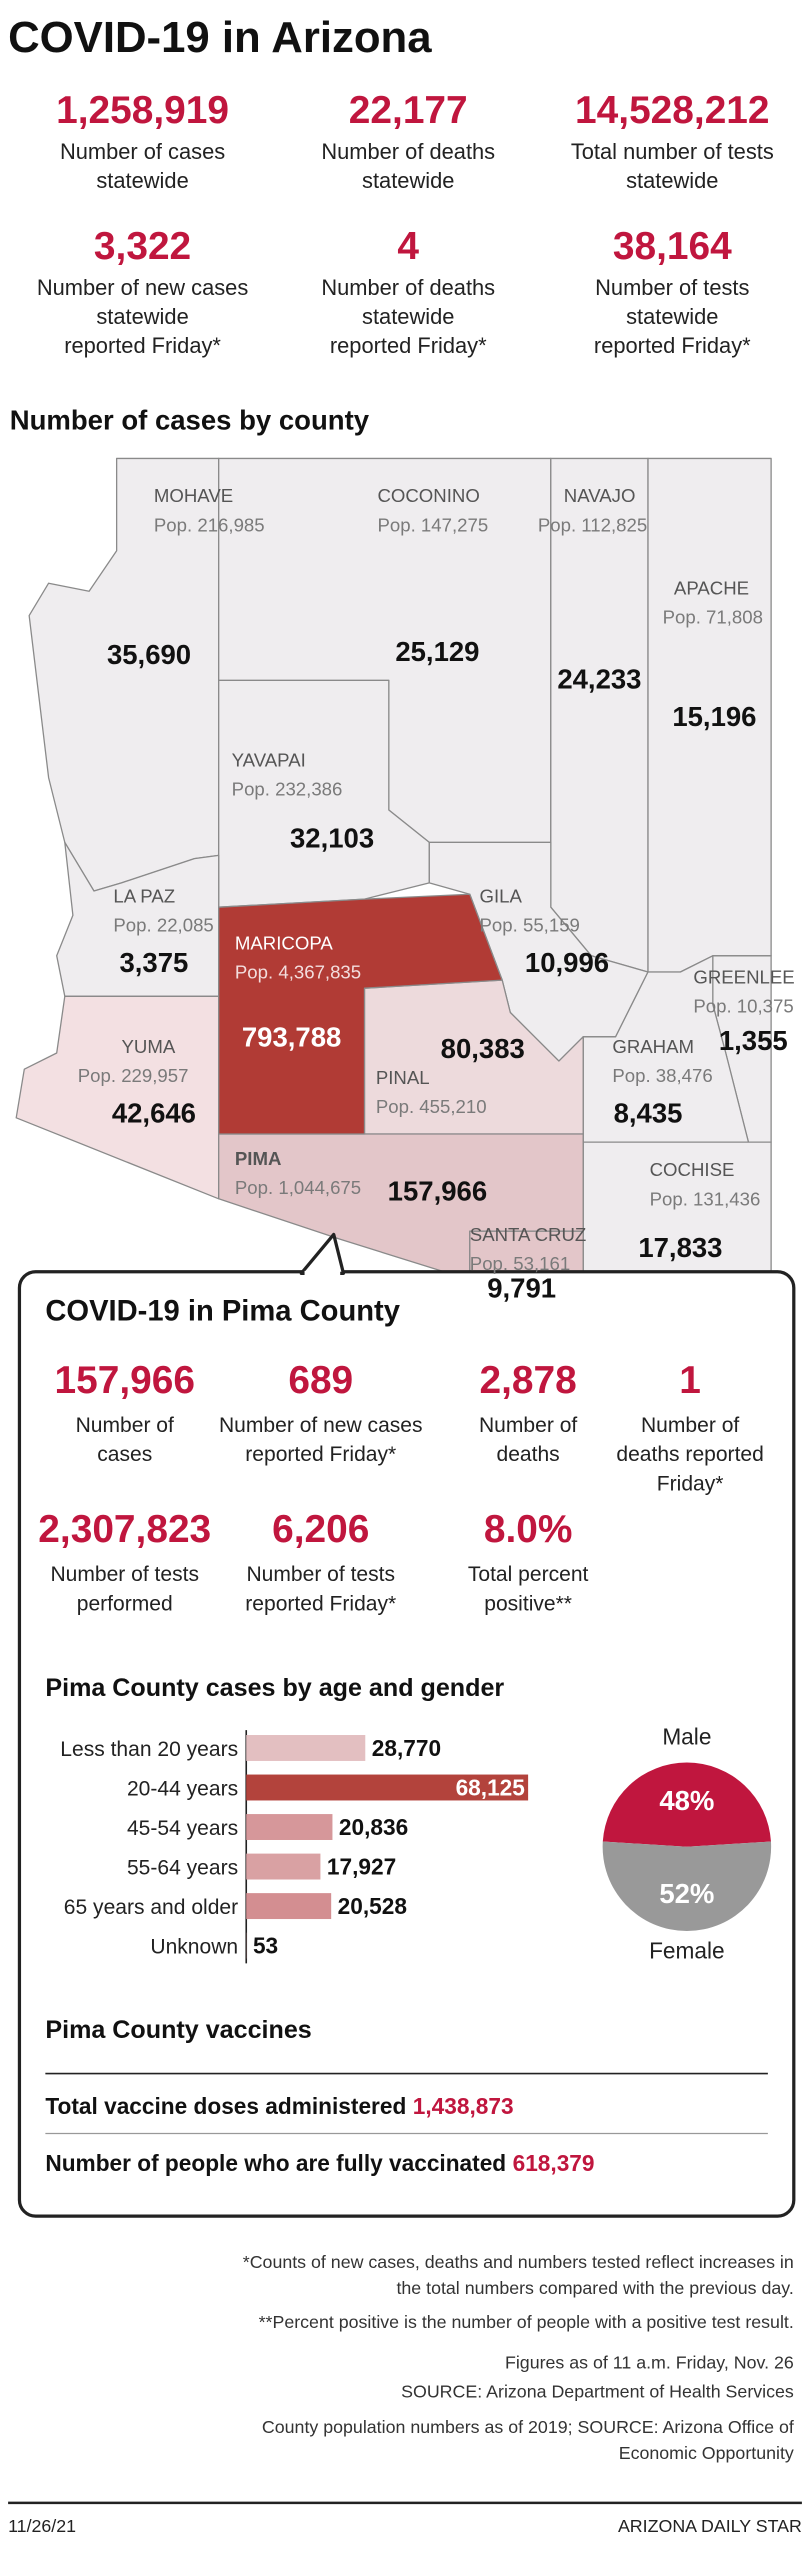 This screenshot has height=2560, width=810. What do you see at coordinates (530, 924) in the screenshot?
I see `county-population: Pop. 55,159` at bounding box center [530, 924].